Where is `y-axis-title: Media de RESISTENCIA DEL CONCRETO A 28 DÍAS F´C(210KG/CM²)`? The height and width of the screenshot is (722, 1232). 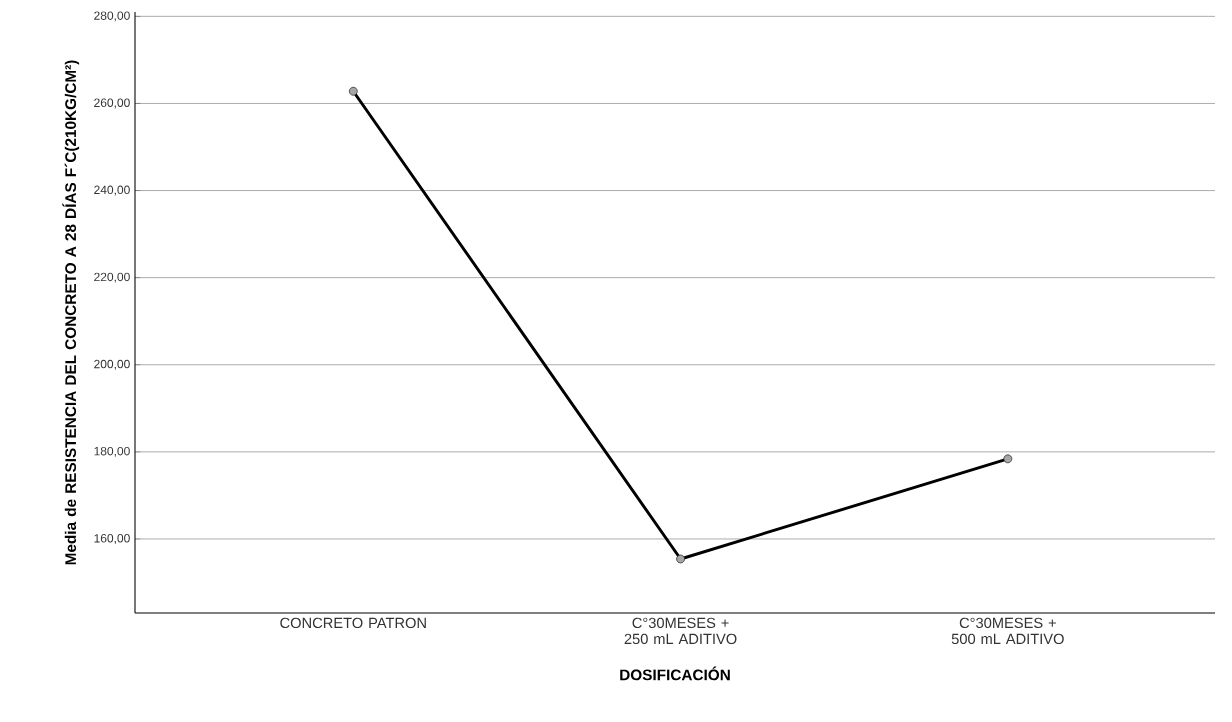 y-axis-title: Media de RESISTENCIA DEL CONCRETO A 28 DÍAS F´C(210KG/CM²) is located at coordinates (71, 312).